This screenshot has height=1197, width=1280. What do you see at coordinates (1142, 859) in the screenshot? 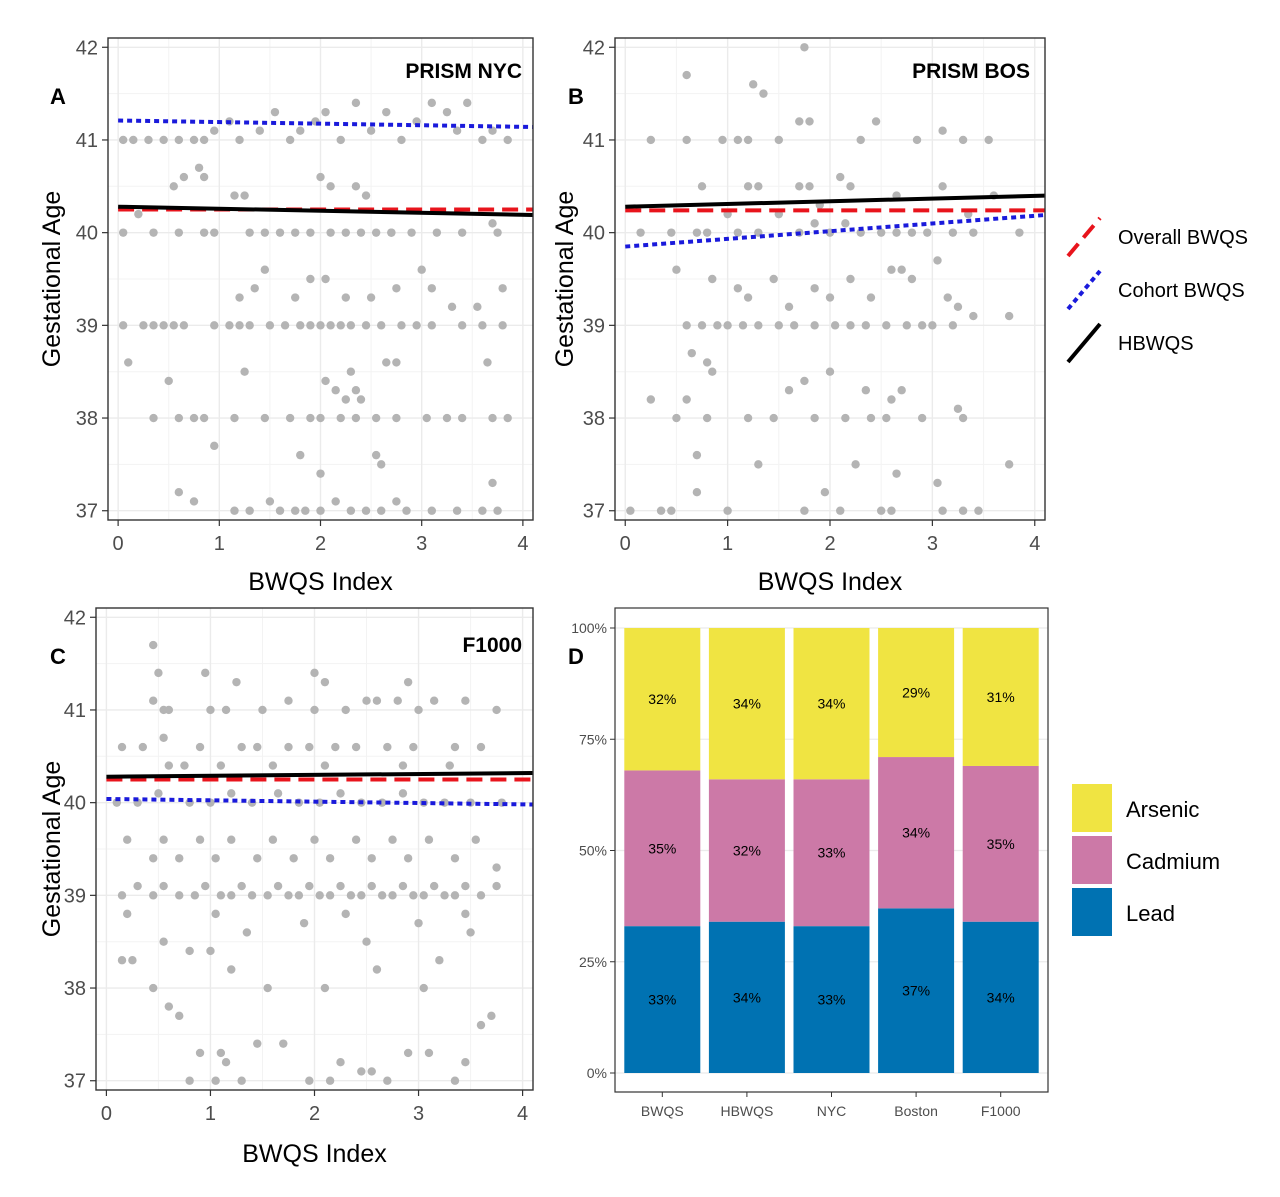
I see `fill-legend: Arsenic Cadmium Lead` at bounding box center [1142, 859].